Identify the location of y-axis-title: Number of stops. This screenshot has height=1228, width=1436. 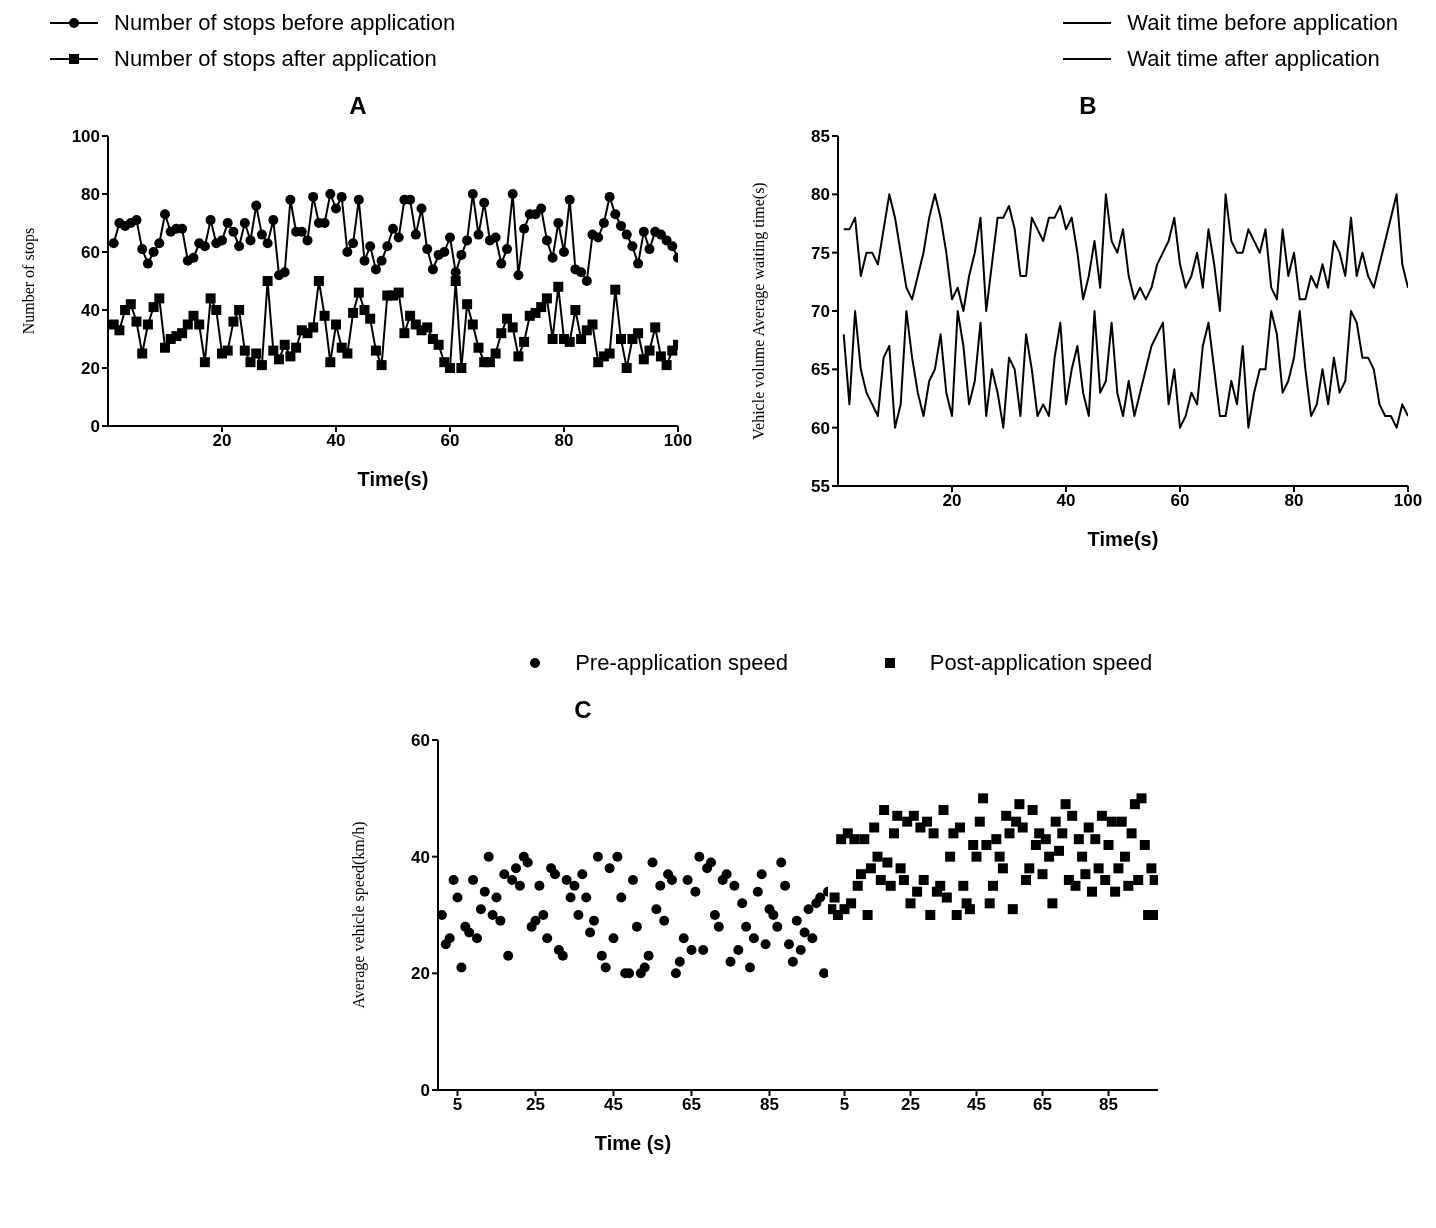
(28, 281).